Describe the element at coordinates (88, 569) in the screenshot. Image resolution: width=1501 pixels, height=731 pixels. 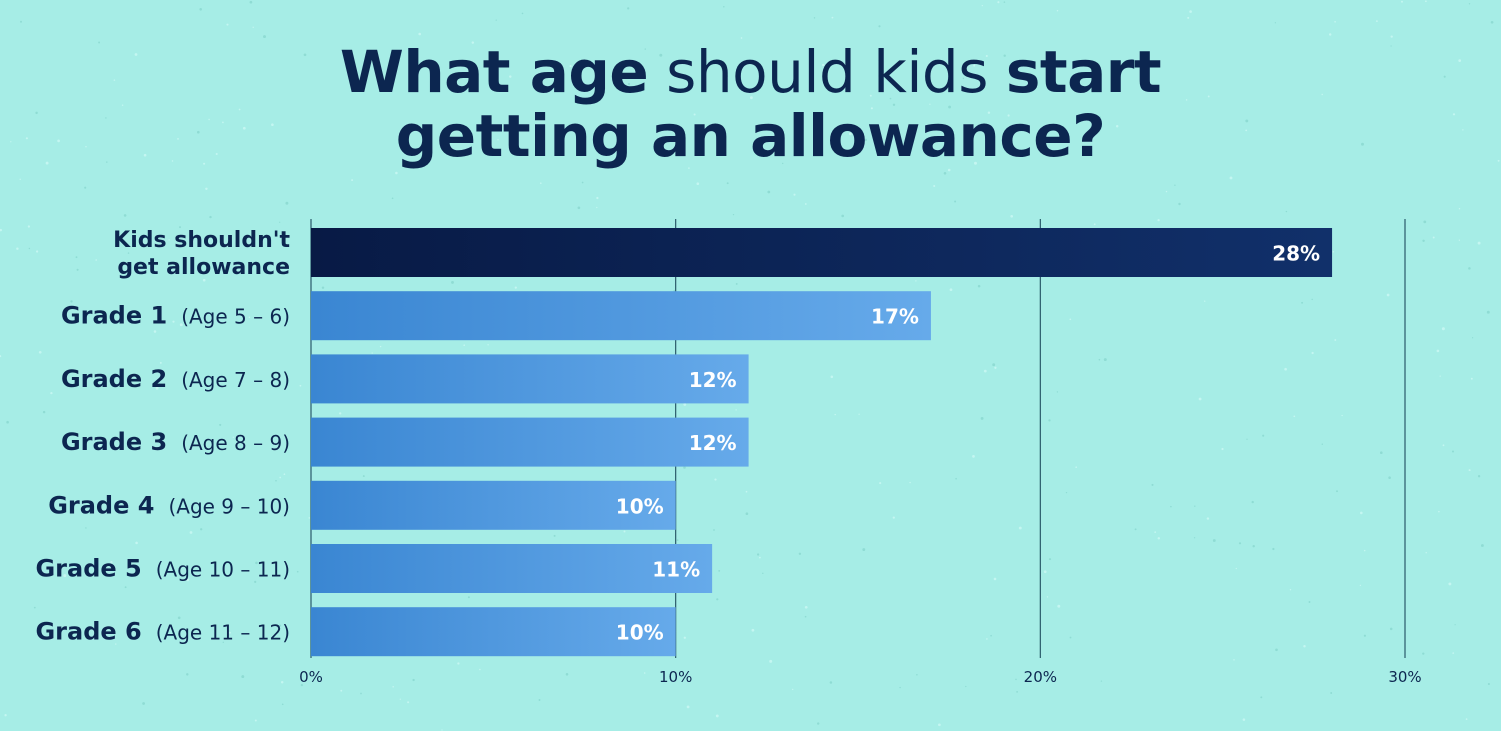
I see `category-main-5: Grade 5` at that location.